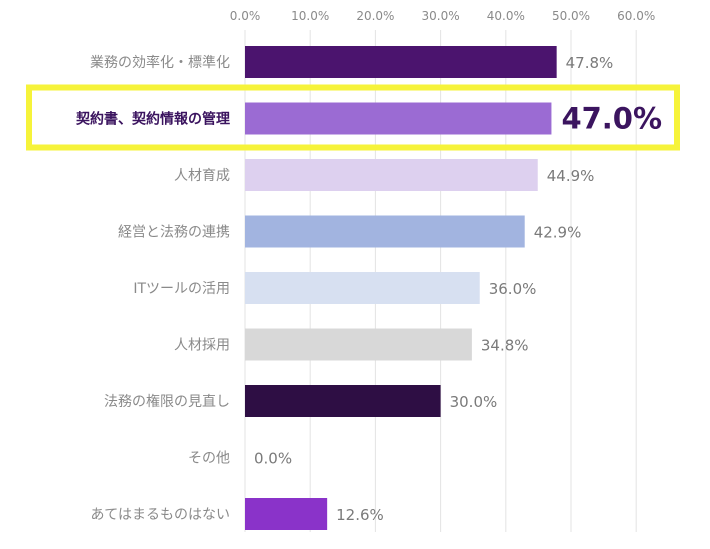  Describe the element at coordinates (167, 401) in the screenshot. I see `category-label: 法務の権限の見直し` at that location.